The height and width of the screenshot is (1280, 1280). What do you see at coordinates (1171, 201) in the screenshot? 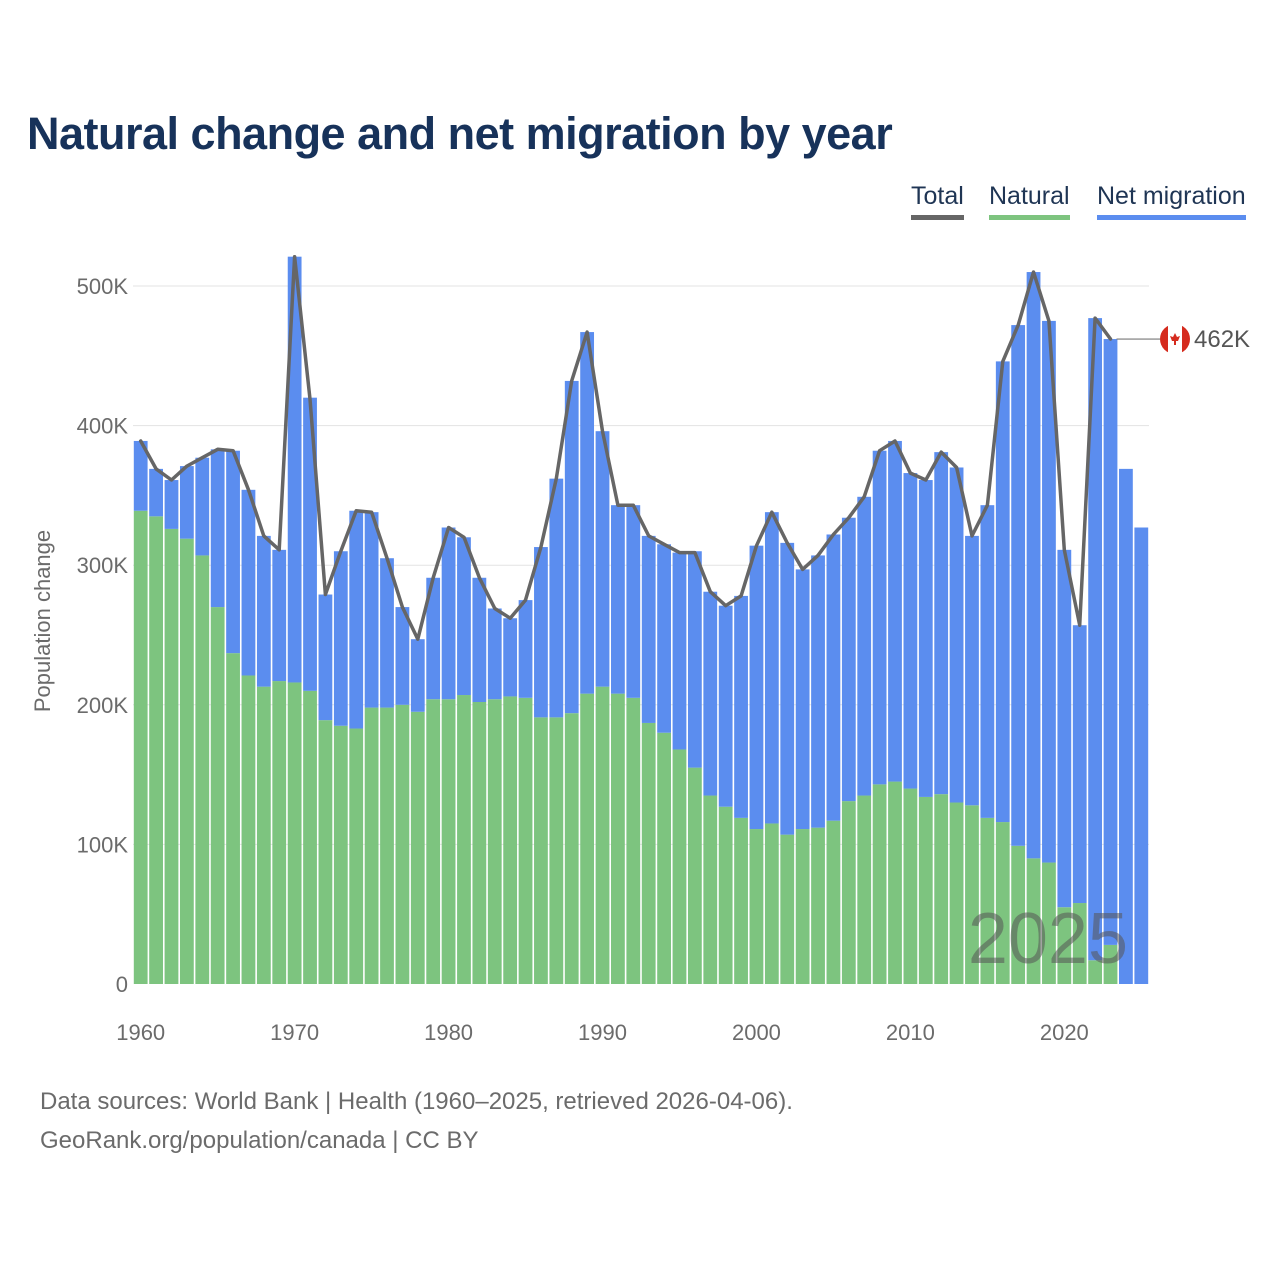
I see `legend-net-migration: Net migration` at bounding box center [1171, 201].